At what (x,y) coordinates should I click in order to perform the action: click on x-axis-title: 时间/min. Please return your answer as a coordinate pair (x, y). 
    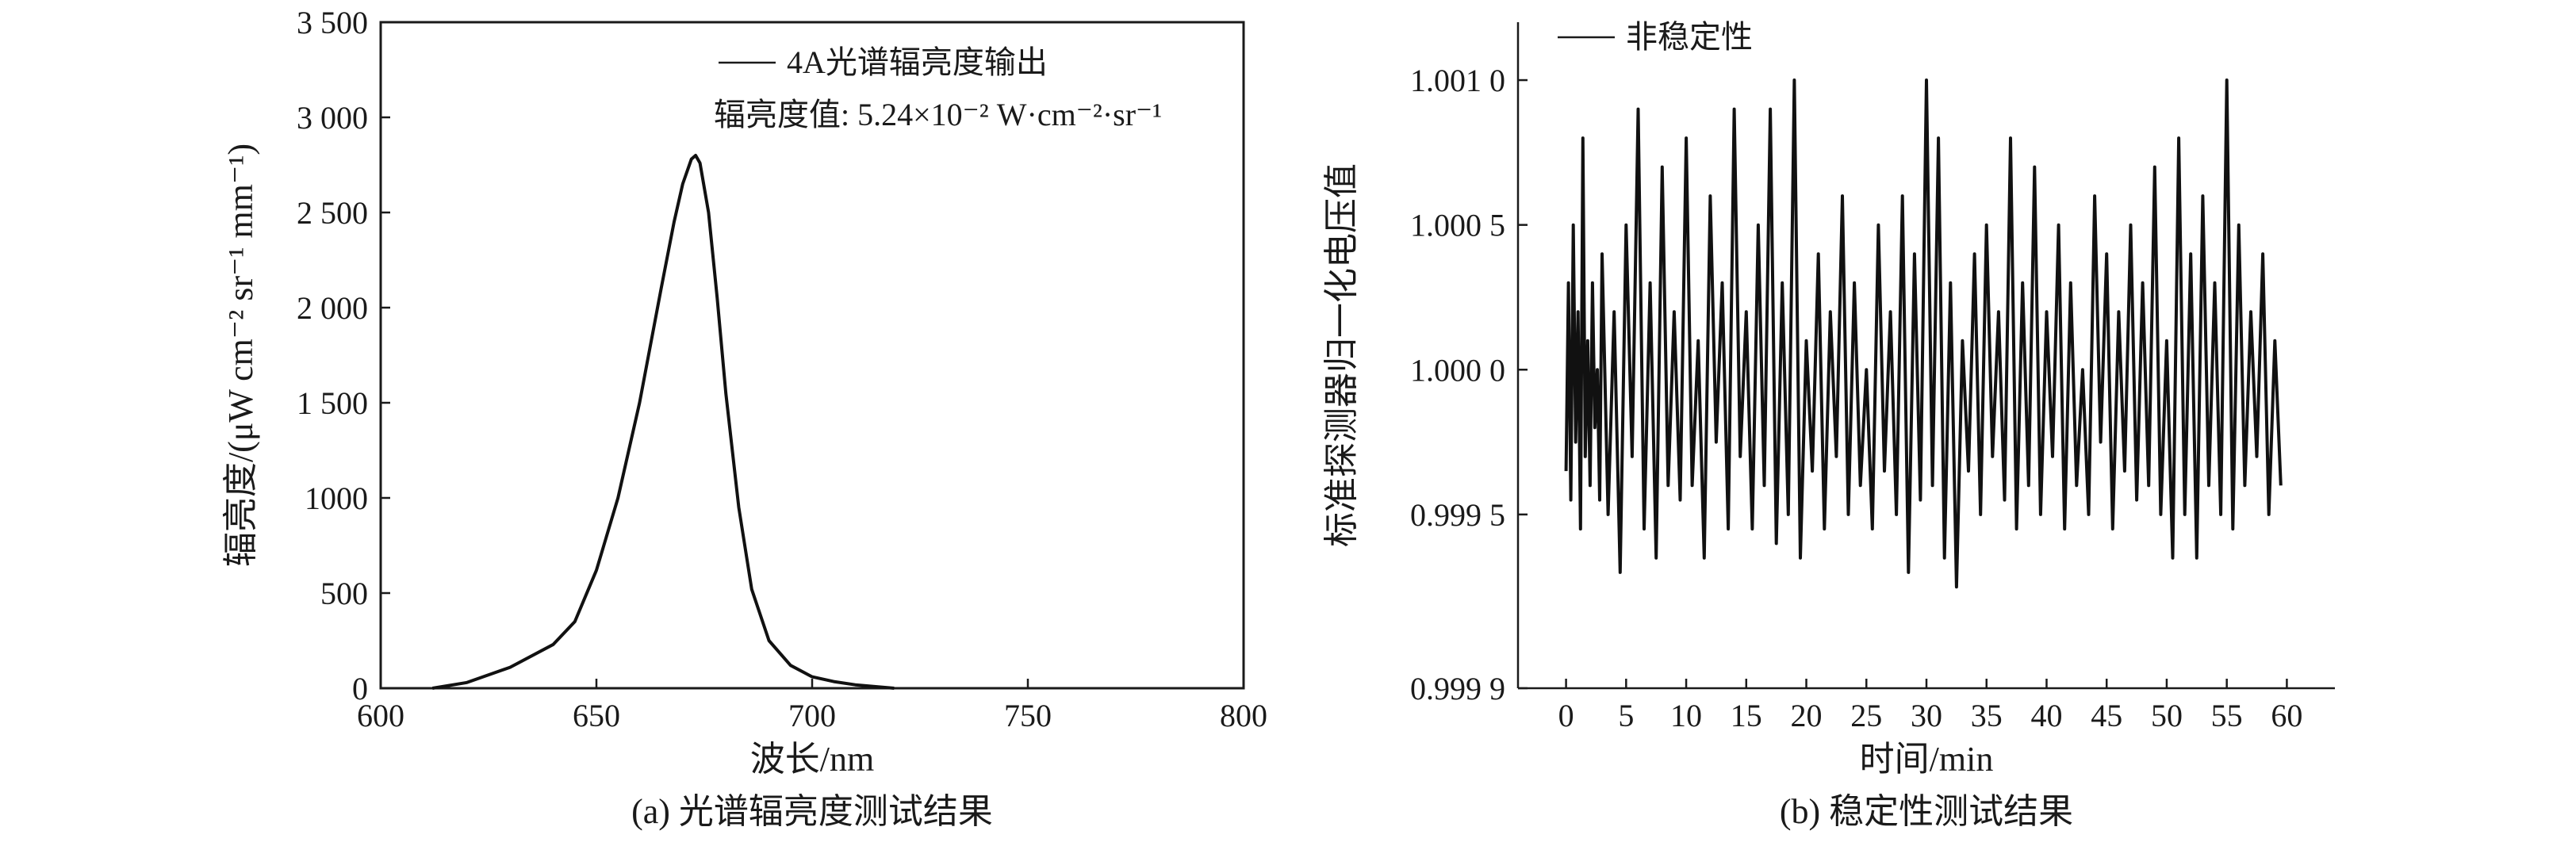
    Looking at the image, I should click on (1927, 759).